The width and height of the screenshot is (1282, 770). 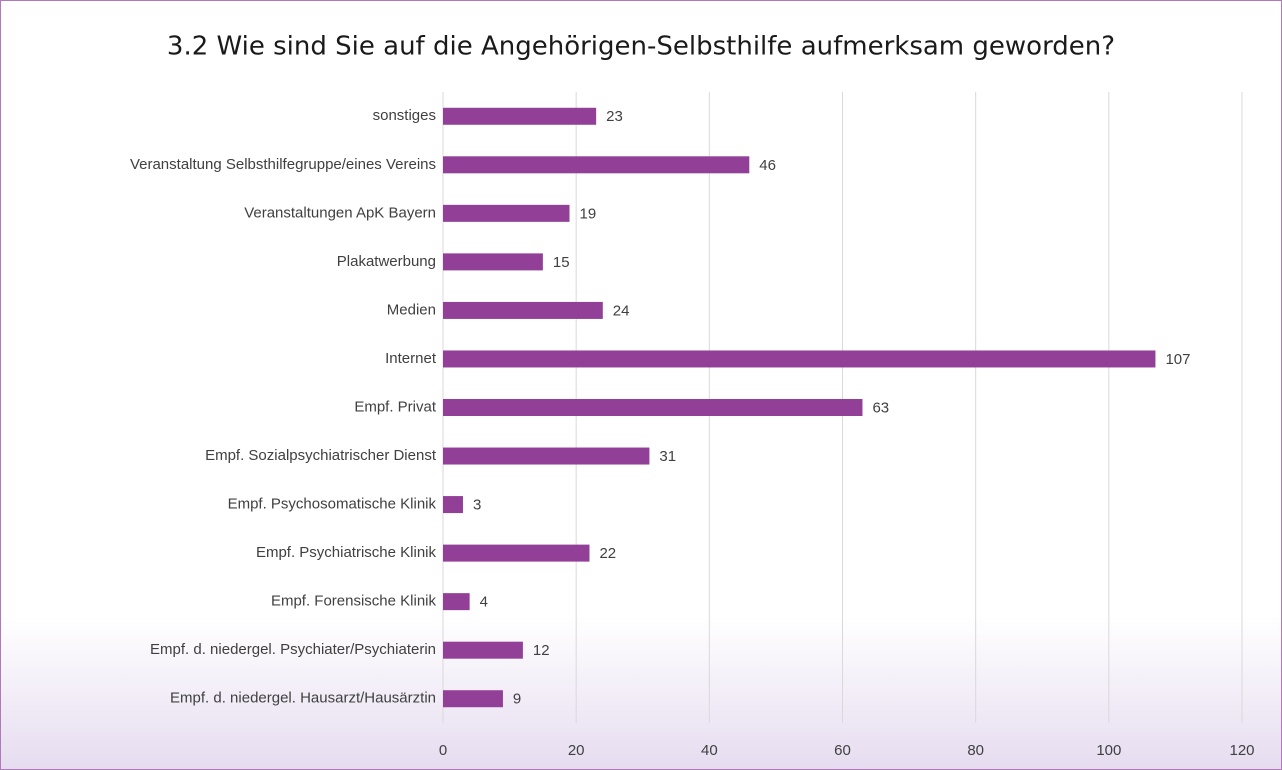 What do you see at coordinates (607, 553) in the screenshot?
I see `data-label: 22` at bounding box center [607, 553].